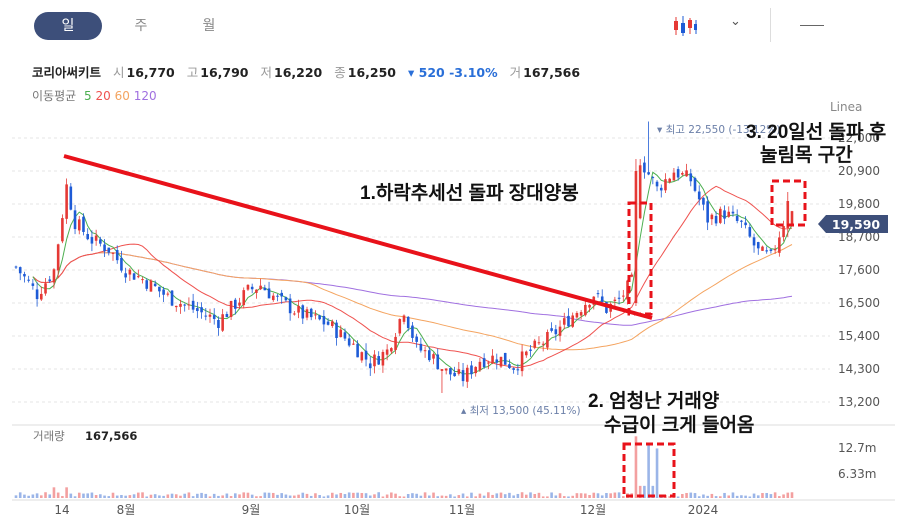 This screenshot has height=520, width=907. Describe the element at coordinates (859, 237) in the screenshot. I see `price-tick-label: 18,700` at that location.